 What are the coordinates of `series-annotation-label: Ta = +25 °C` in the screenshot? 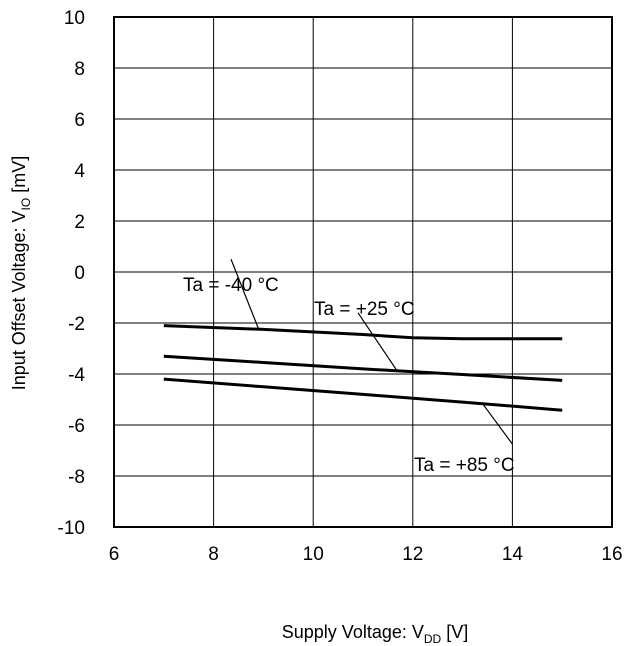 It's located at (364, 309).